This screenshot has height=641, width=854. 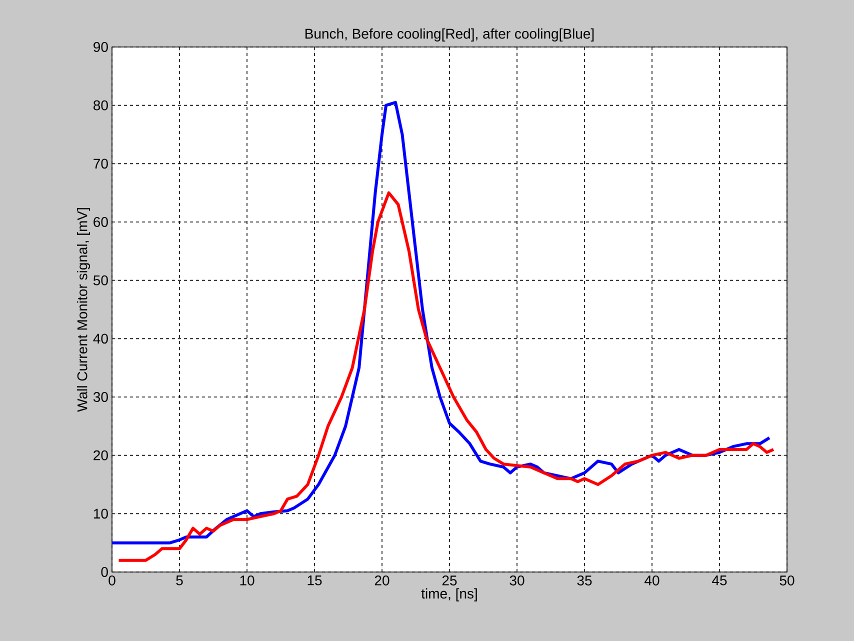 What do you see at coordinates (83, 310) in the screenshot?
I see `y-axis-title: Wall Current Monitor signal, [mV]` at bounding box center [83, 310].